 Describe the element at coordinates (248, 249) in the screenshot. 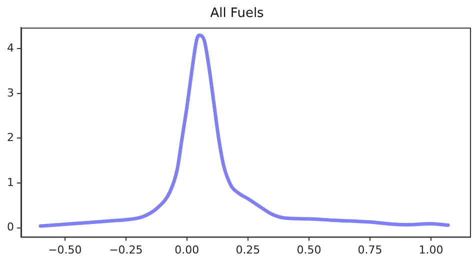

I see `x-tick-label: 0.25` at that location.